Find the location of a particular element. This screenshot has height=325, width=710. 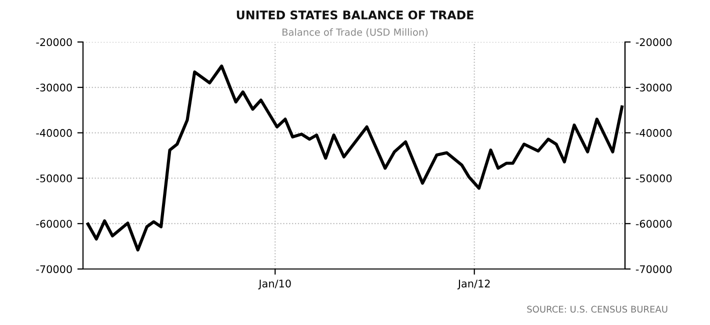

y2-tick-label: -40000 is located at coordinates (654, 133).